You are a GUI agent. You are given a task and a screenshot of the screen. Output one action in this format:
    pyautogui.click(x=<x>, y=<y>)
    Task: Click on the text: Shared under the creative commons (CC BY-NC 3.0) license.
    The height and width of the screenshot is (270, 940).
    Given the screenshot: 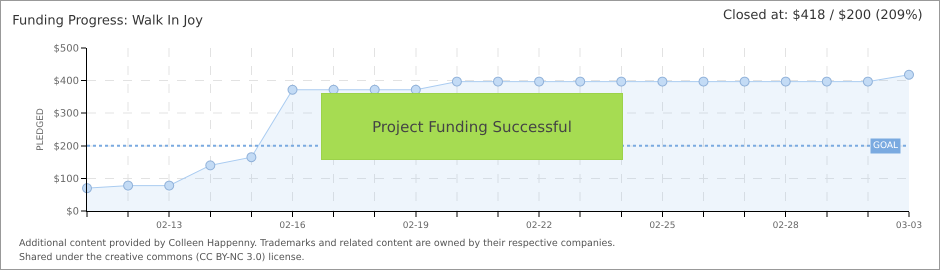 What is the action you would take?
    pyautogui.click(x=162, y=257)
    